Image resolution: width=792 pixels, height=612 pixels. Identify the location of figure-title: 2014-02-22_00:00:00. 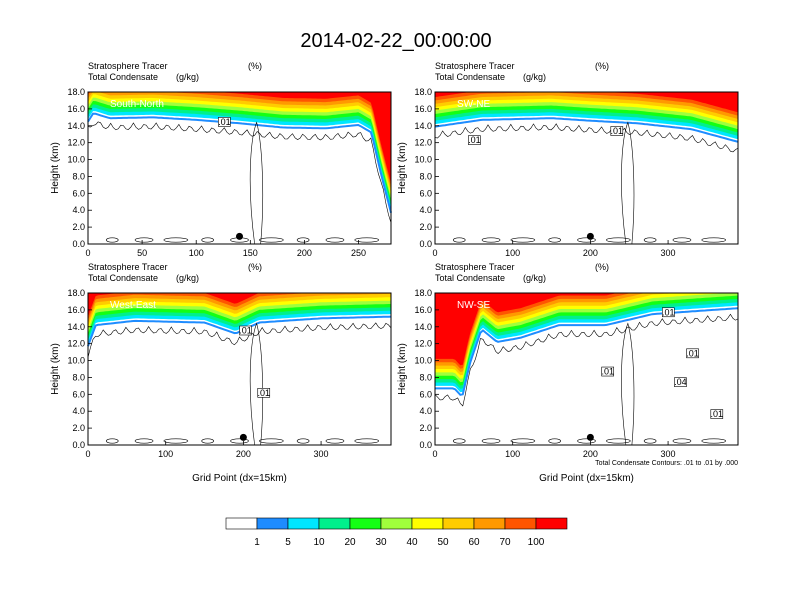
(396, 41).